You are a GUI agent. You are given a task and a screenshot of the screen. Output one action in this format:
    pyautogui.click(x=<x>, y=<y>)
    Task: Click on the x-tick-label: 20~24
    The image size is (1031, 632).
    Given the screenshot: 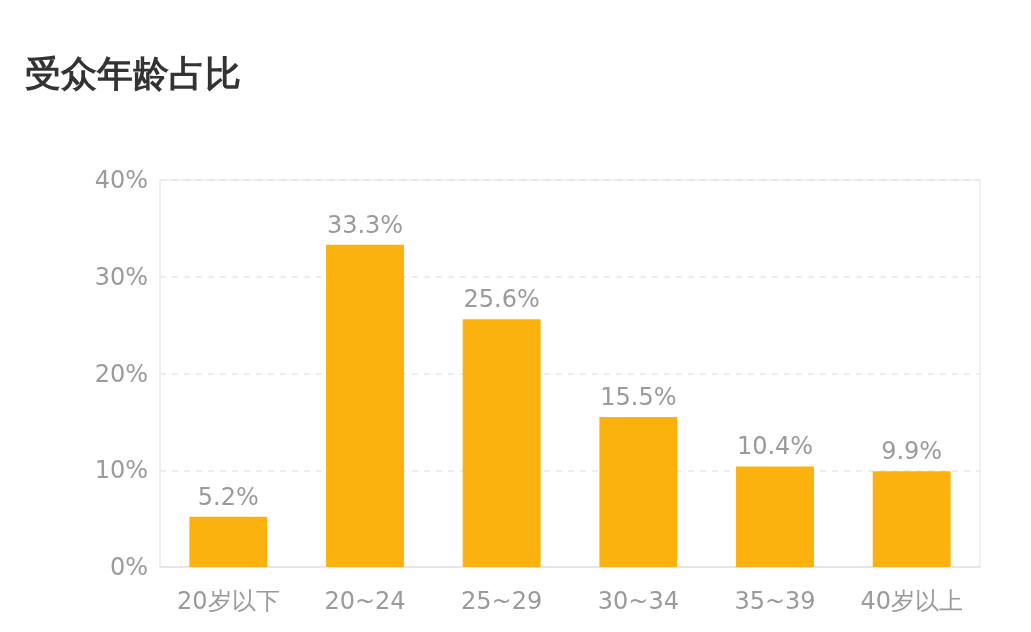 What is the action you would take?
    pyautogui.click(x=365, y=601)
    